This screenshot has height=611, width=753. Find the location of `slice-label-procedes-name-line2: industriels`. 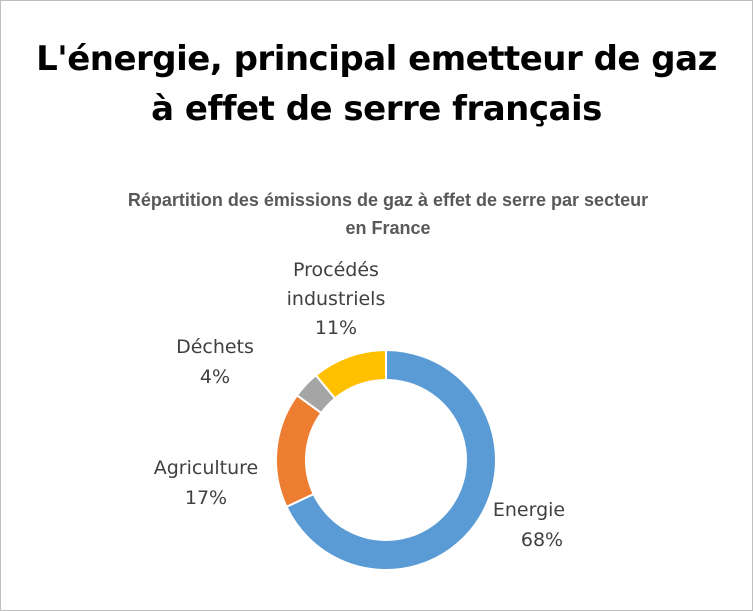

slice-label-procedes-name-line2: industriels is located at coordinates (336, 299).